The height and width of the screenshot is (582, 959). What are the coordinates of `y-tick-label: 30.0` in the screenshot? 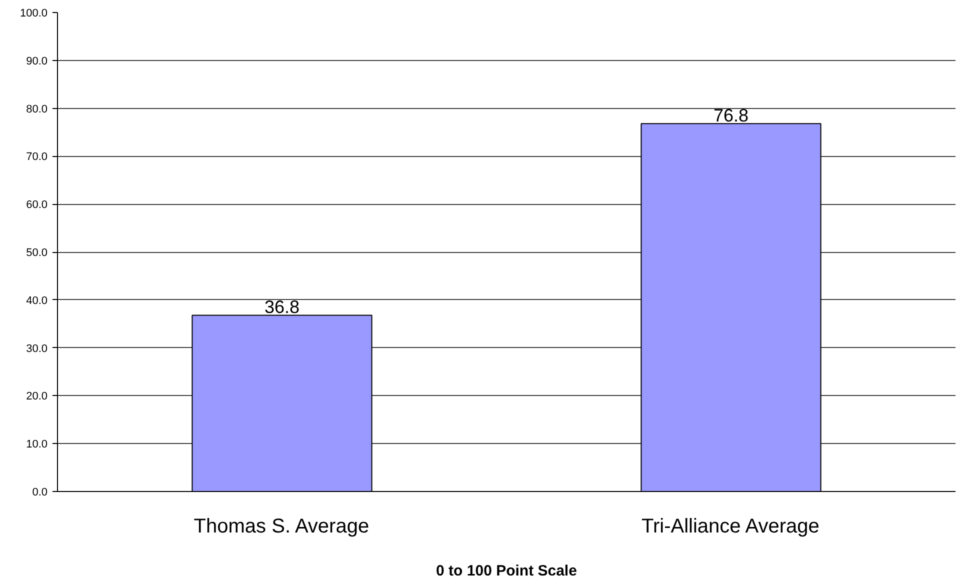 It's located at (37, 348).